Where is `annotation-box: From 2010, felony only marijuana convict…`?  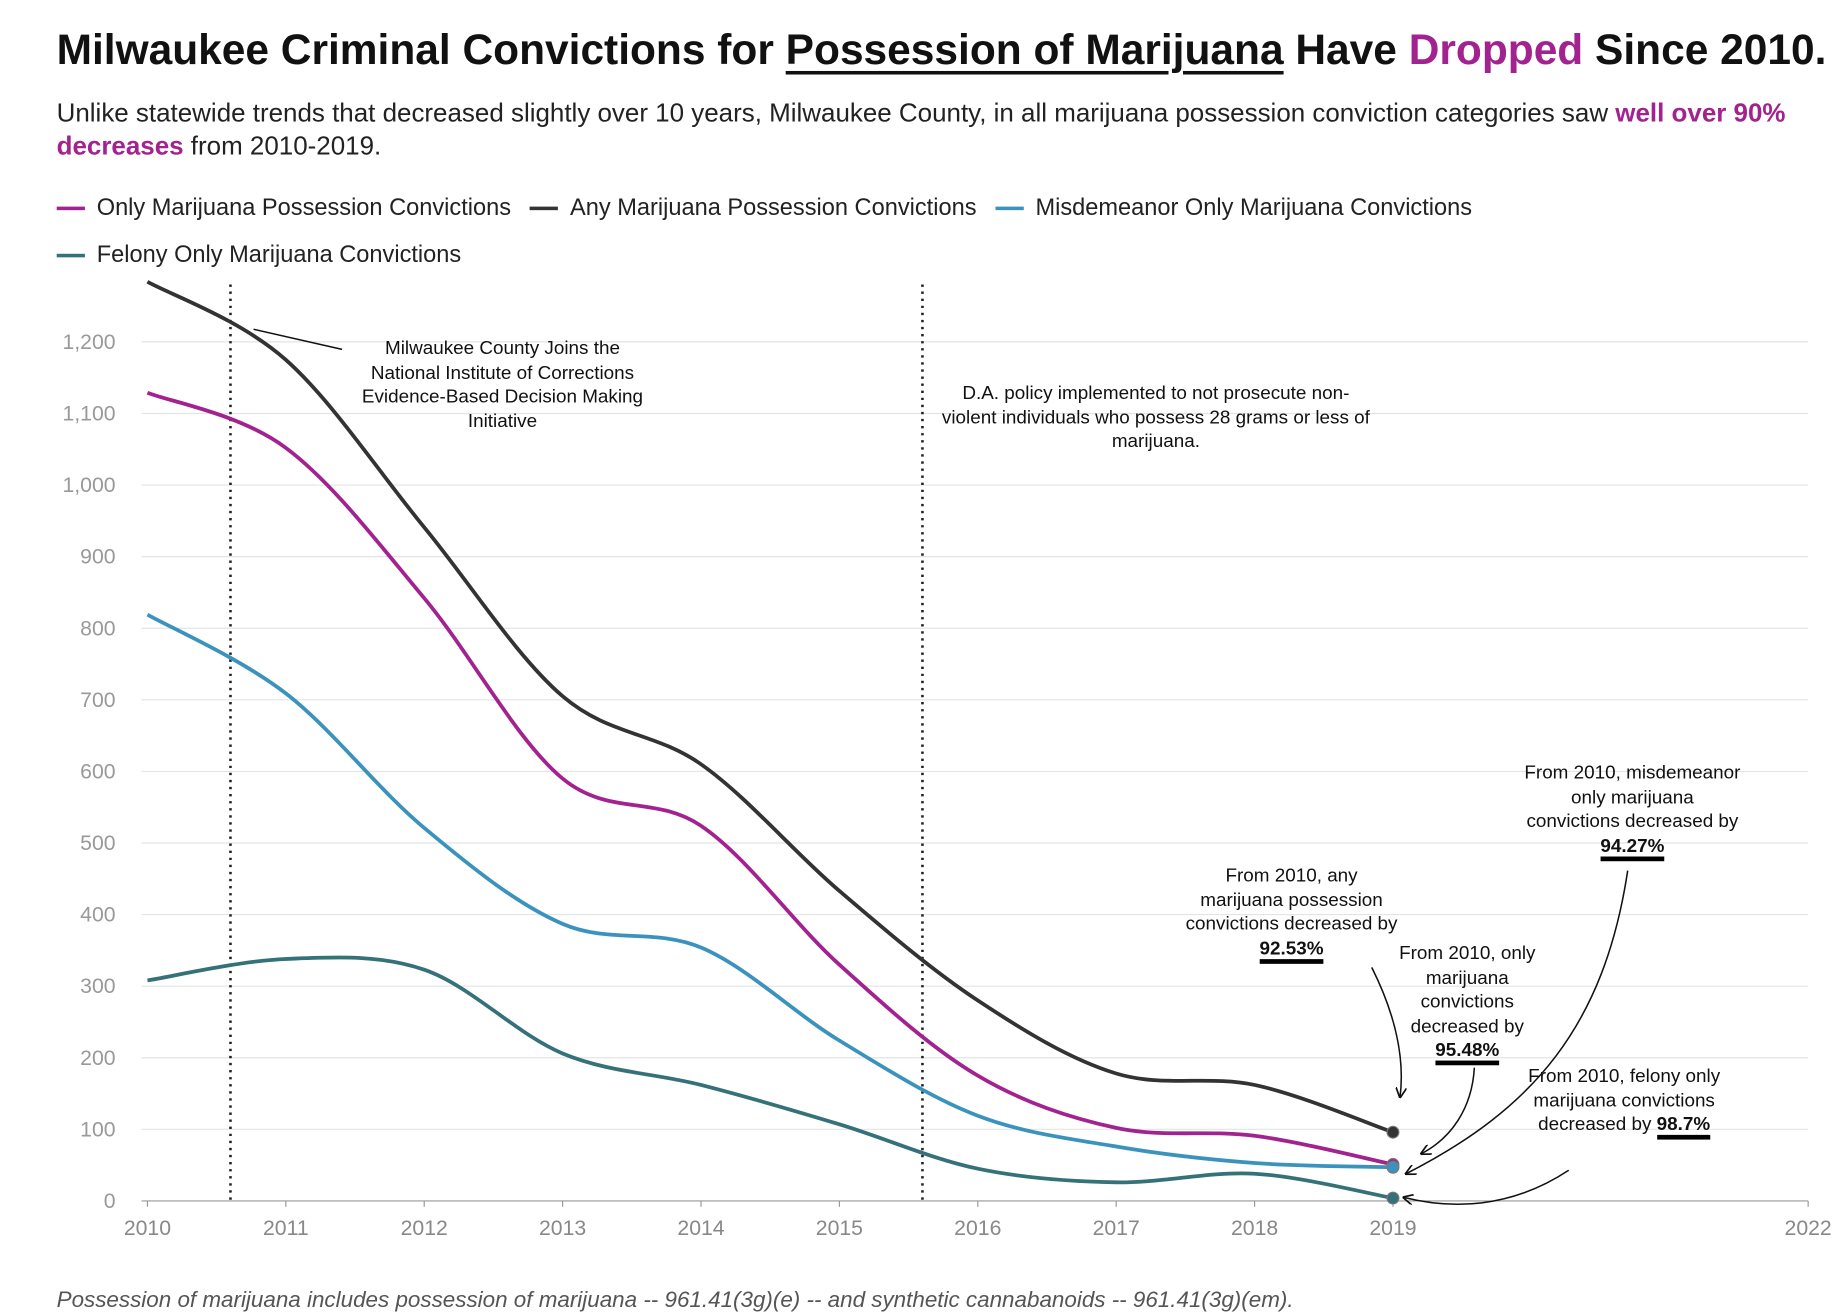
annotation-box: From 2010, felony only marijuana convict… is located at coordinates (1624, 1102).